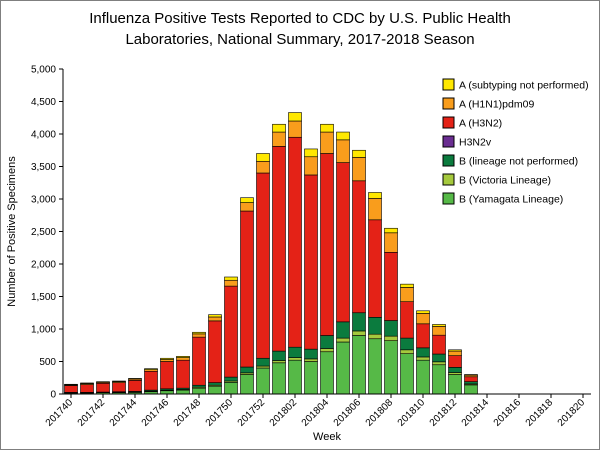  What do you see at coordinates (220, 413) in the screenshot?
I see `x-tick-label: 201750` at bounding box center [220, 413].